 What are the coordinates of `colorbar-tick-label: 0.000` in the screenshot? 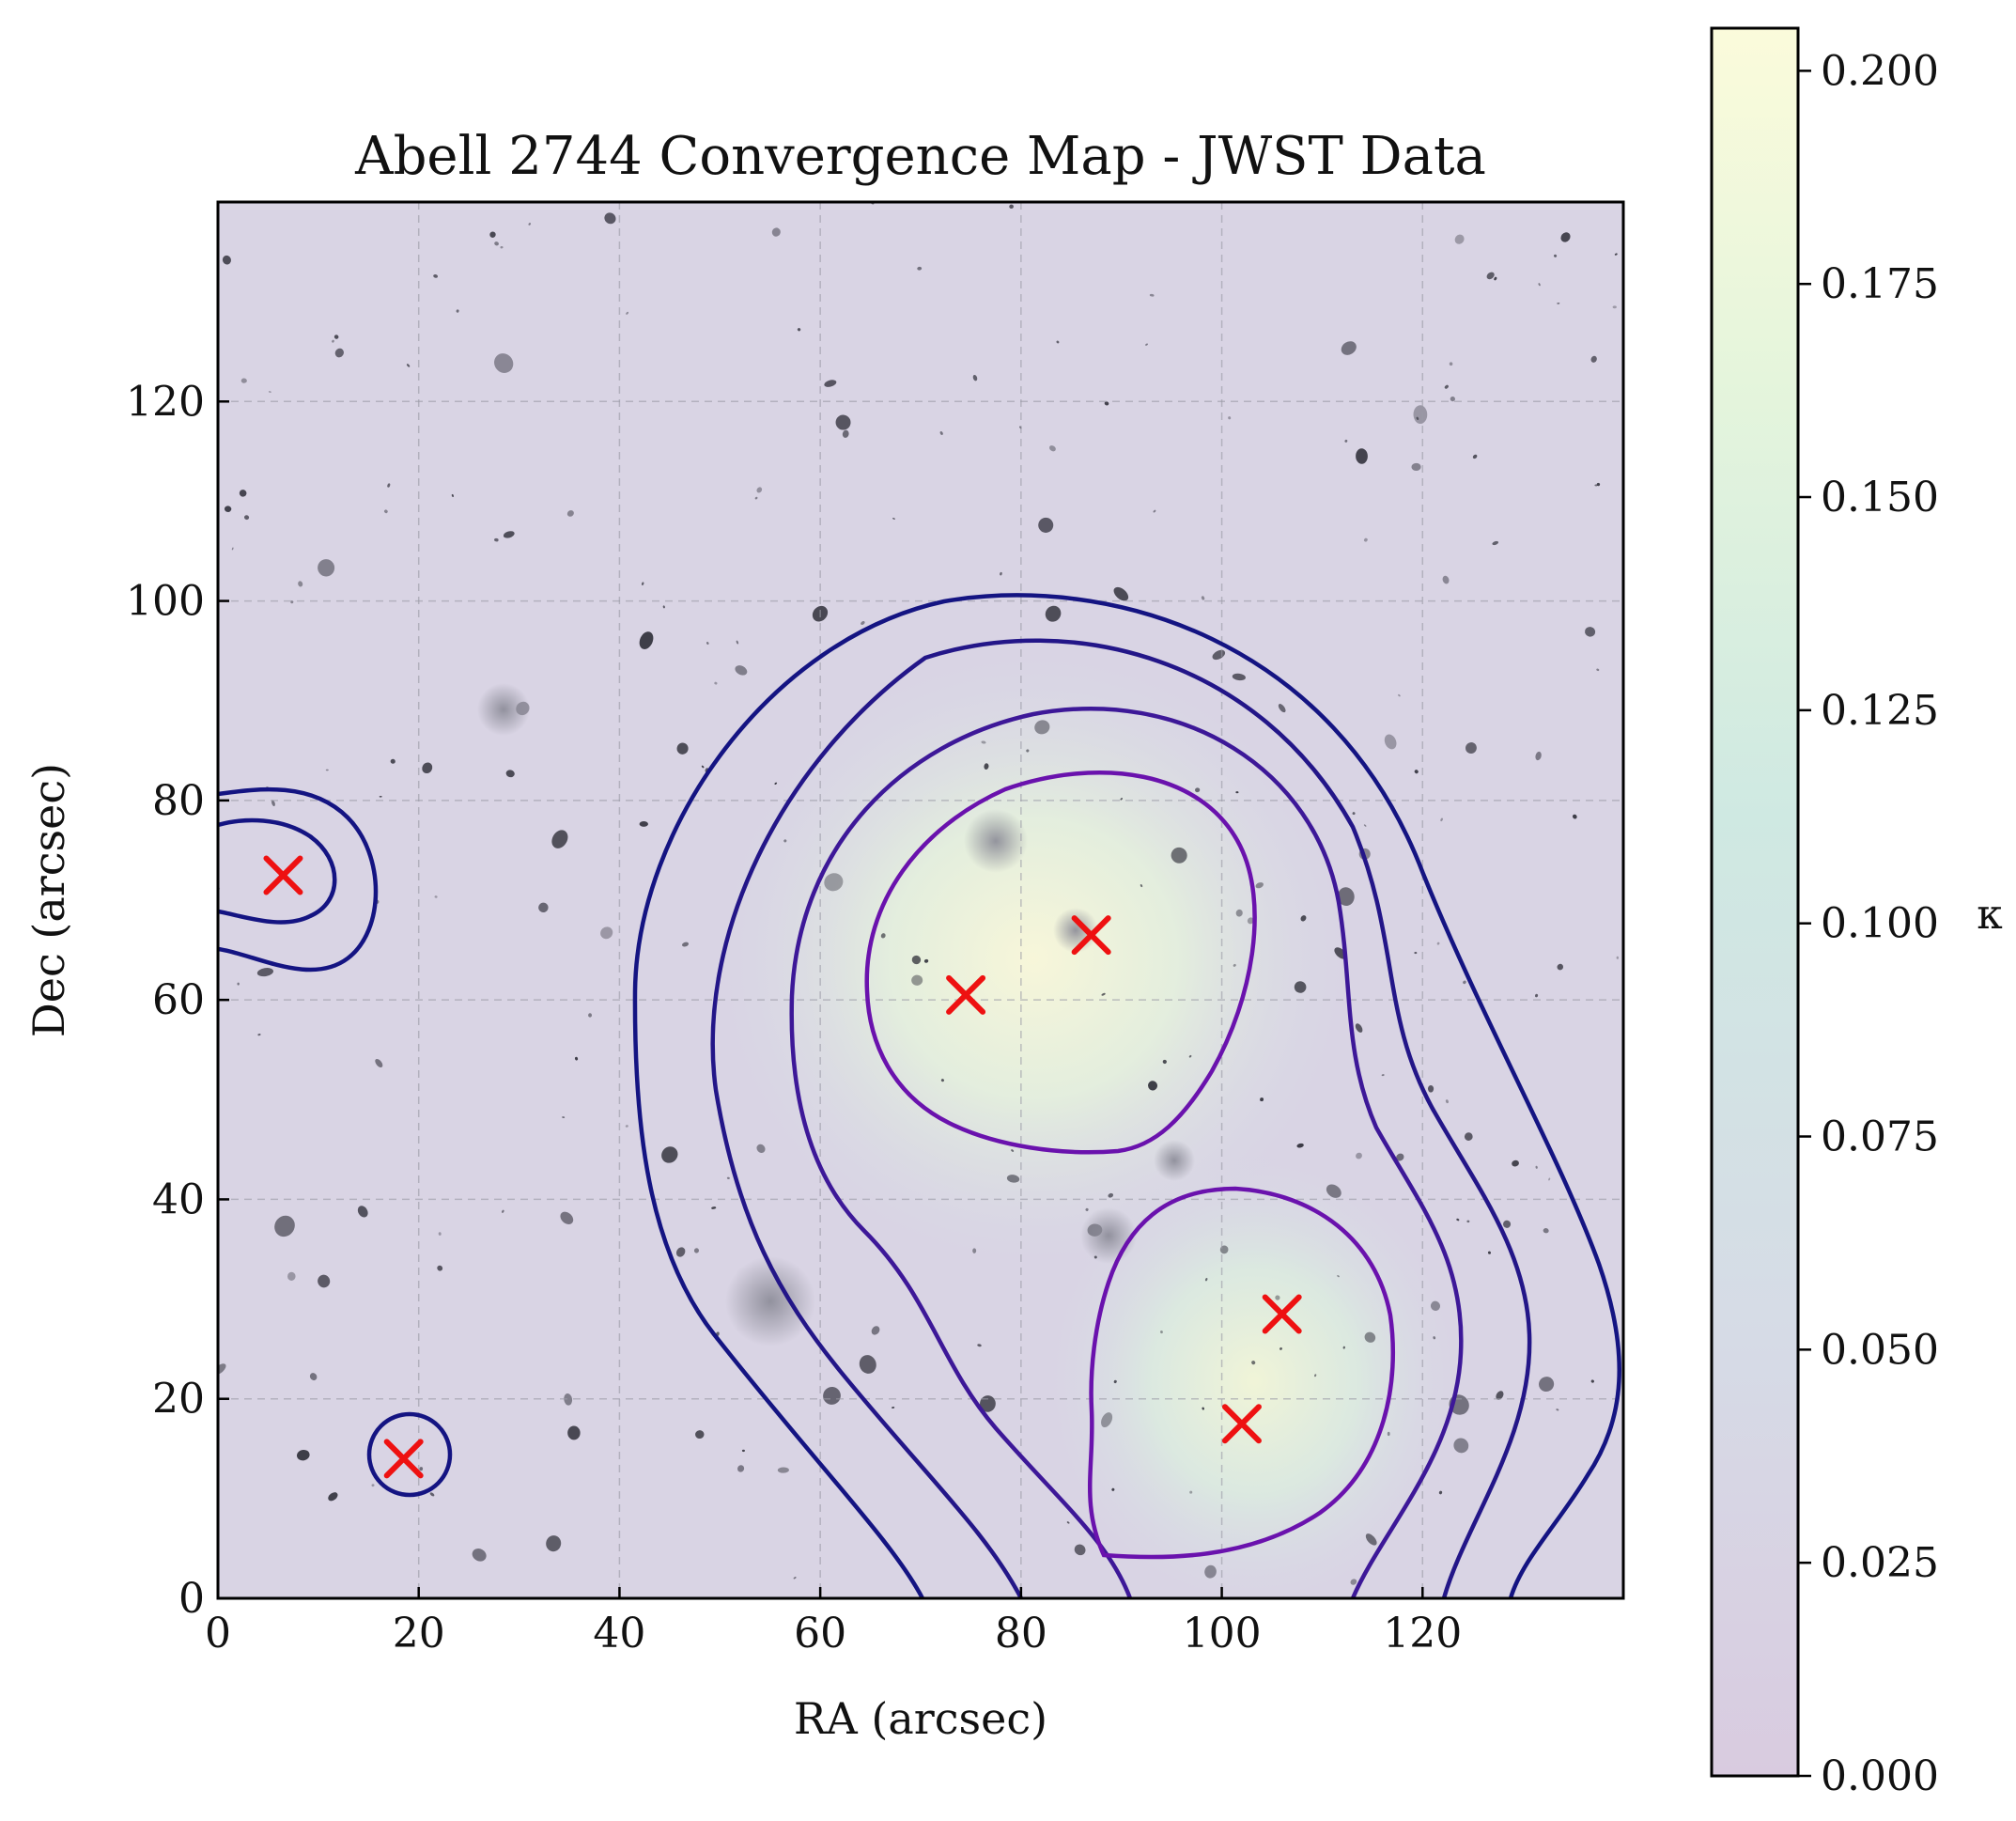 It's located at (1880, 1776).